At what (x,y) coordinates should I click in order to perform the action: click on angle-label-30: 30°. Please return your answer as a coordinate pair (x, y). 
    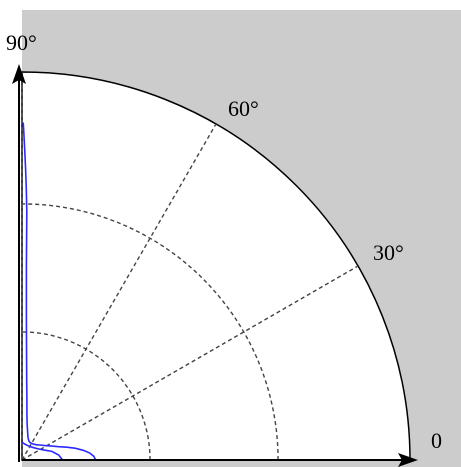
    Looking at the image, I should click on (388, 252).